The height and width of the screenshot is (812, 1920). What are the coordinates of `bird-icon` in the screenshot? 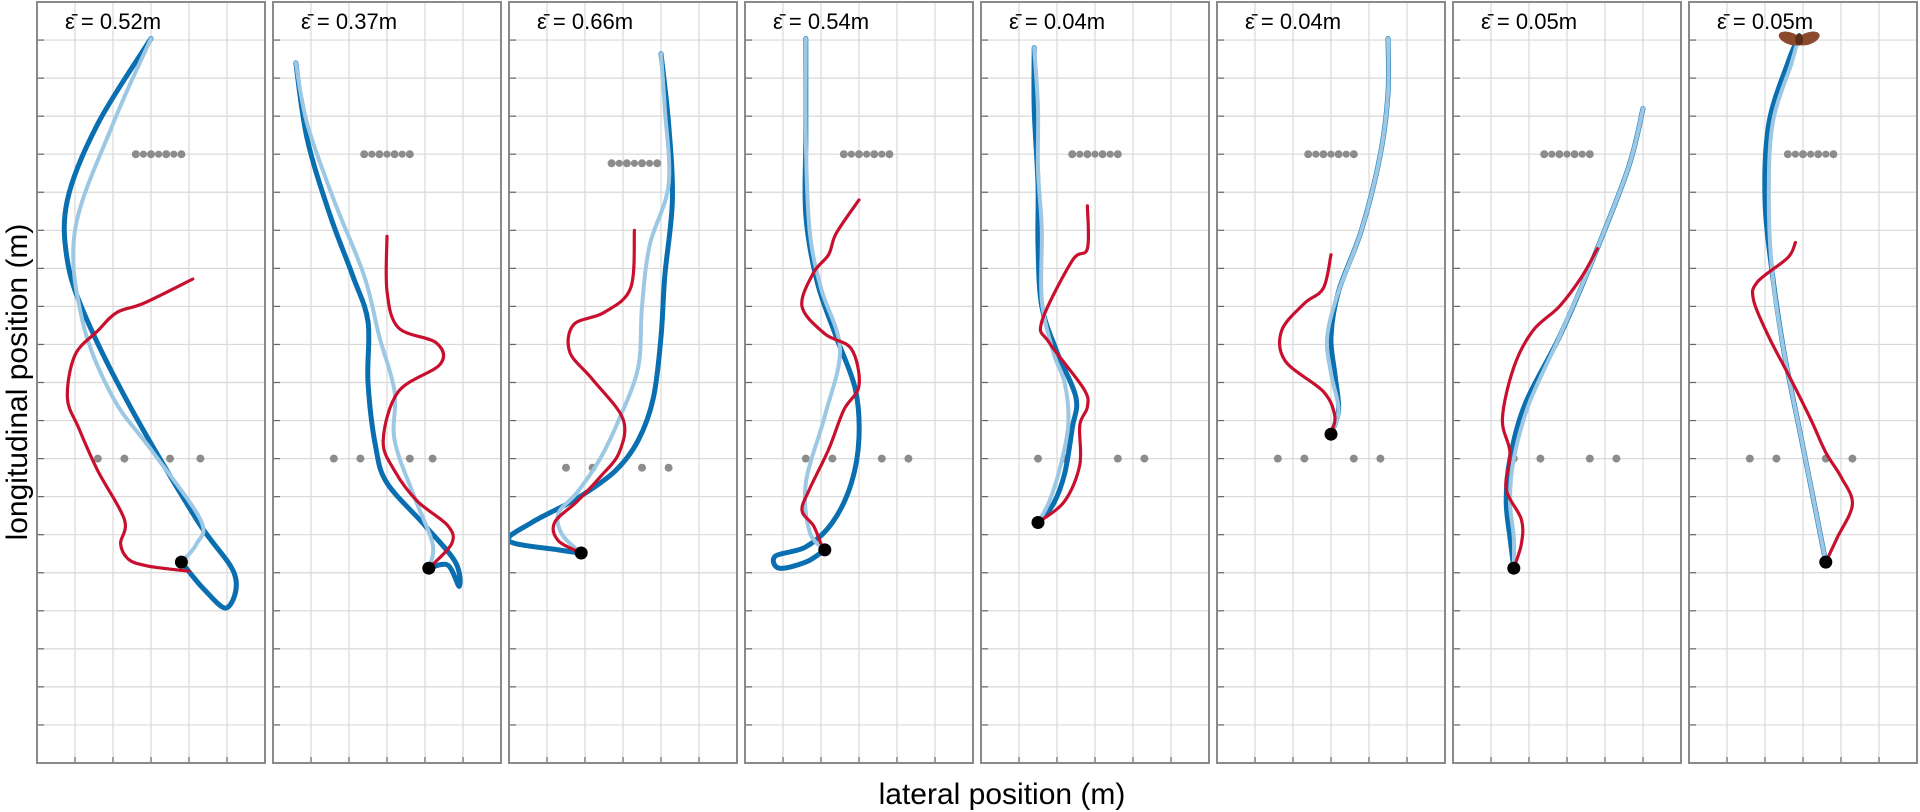 It's located at (1799, 38).